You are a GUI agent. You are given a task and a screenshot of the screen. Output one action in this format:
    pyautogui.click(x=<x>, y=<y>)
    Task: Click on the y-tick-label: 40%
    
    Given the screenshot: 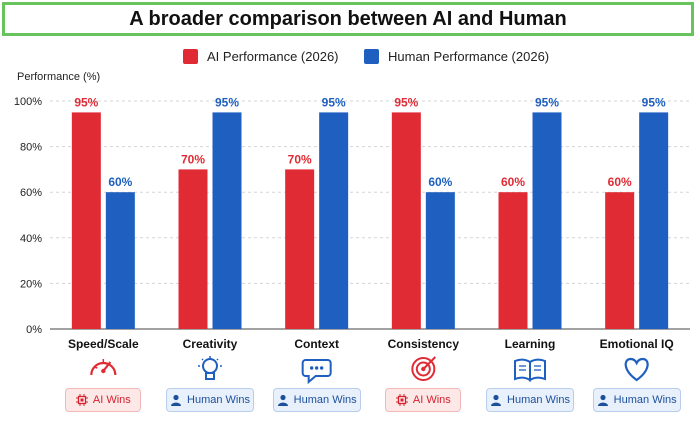 What is the action you would take?
    pyautogui.click(x=31, y=239)
    